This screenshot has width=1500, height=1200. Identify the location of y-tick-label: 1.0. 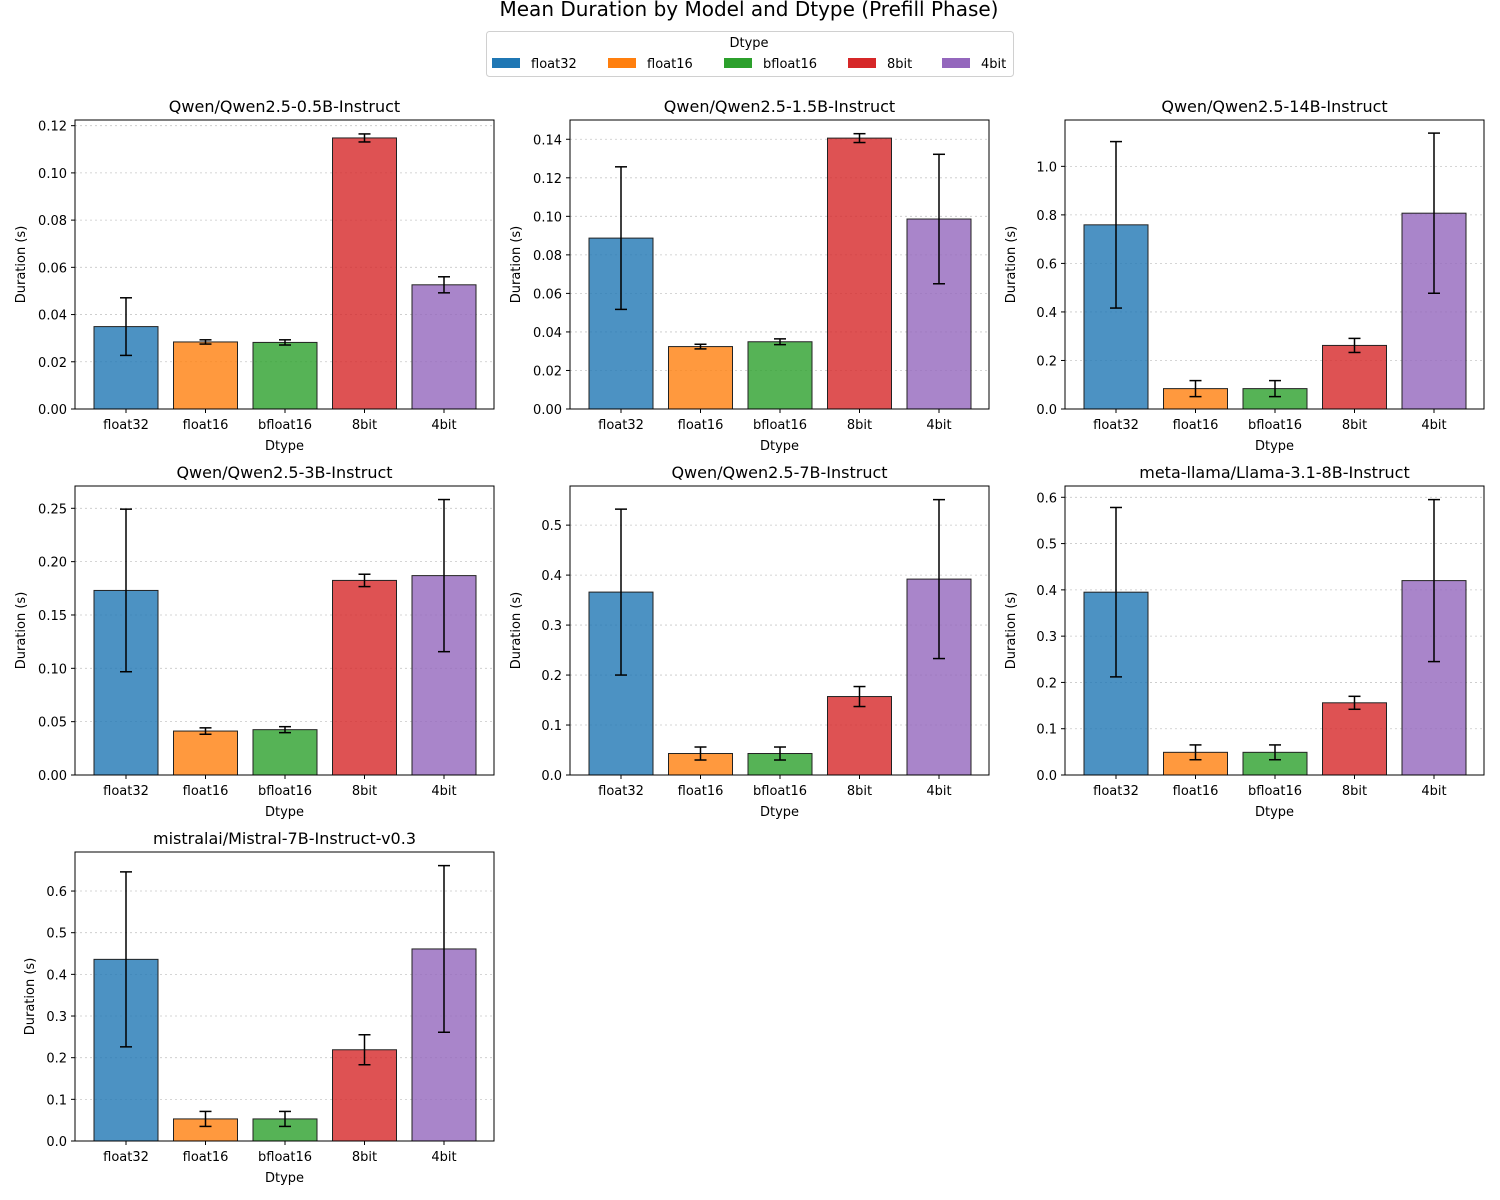
(1046, 167).